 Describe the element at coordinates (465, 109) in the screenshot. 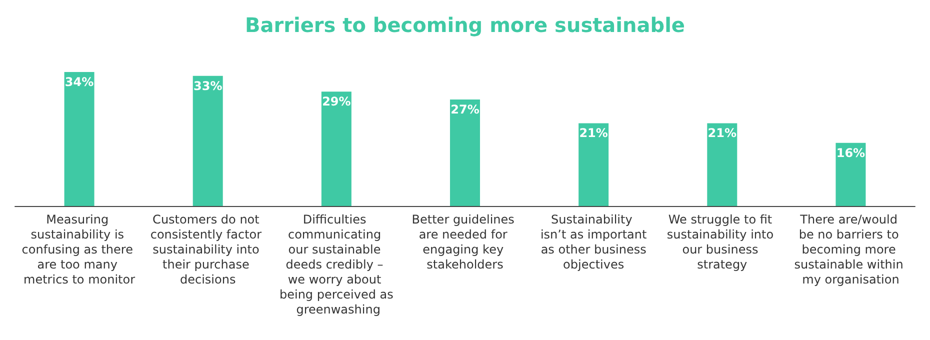

I see `data-label: 27%` at that location.